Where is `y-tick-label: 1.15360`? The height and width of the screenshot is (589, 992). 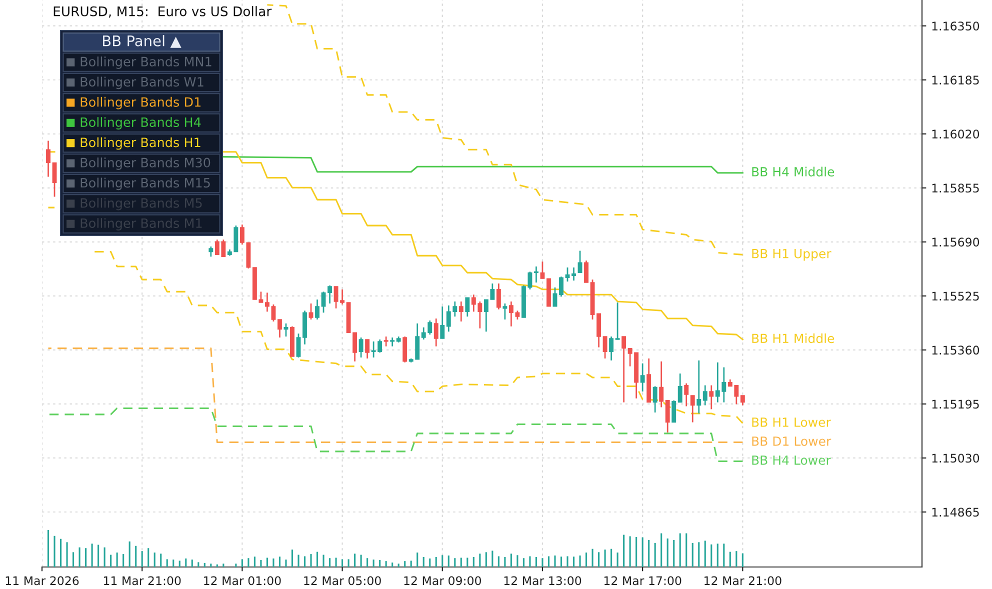
y-tick-label: 1.15360 is located at coordinates (956, 350).